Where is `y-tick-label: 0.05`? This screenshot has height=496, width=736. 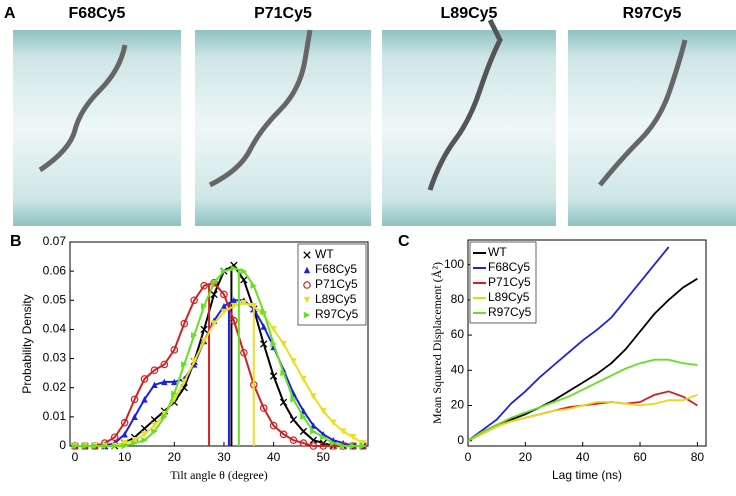
y-tick-label: 0.05 is located at coordinates (55, 299).